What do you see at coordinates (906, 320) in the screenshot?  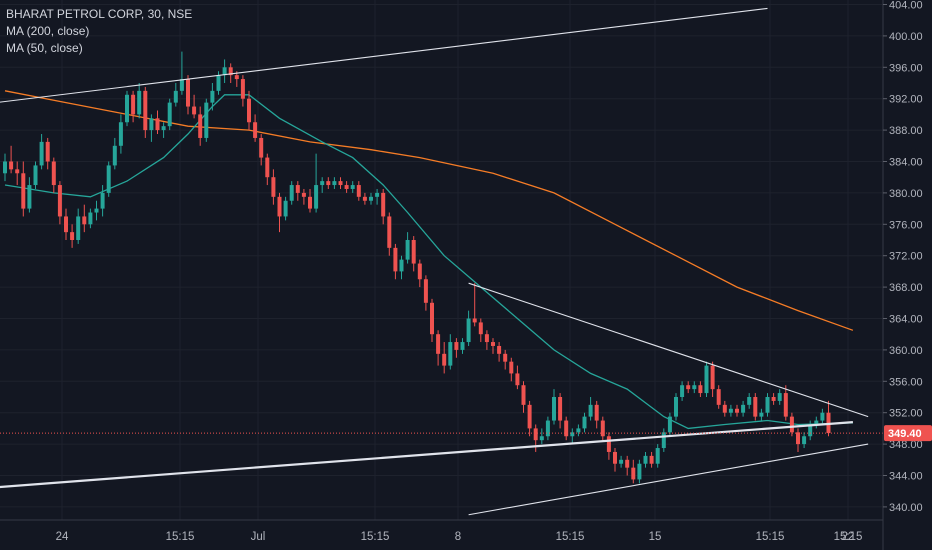 I see `price-tick-label: 364.00` at bounding box center [906, 320].